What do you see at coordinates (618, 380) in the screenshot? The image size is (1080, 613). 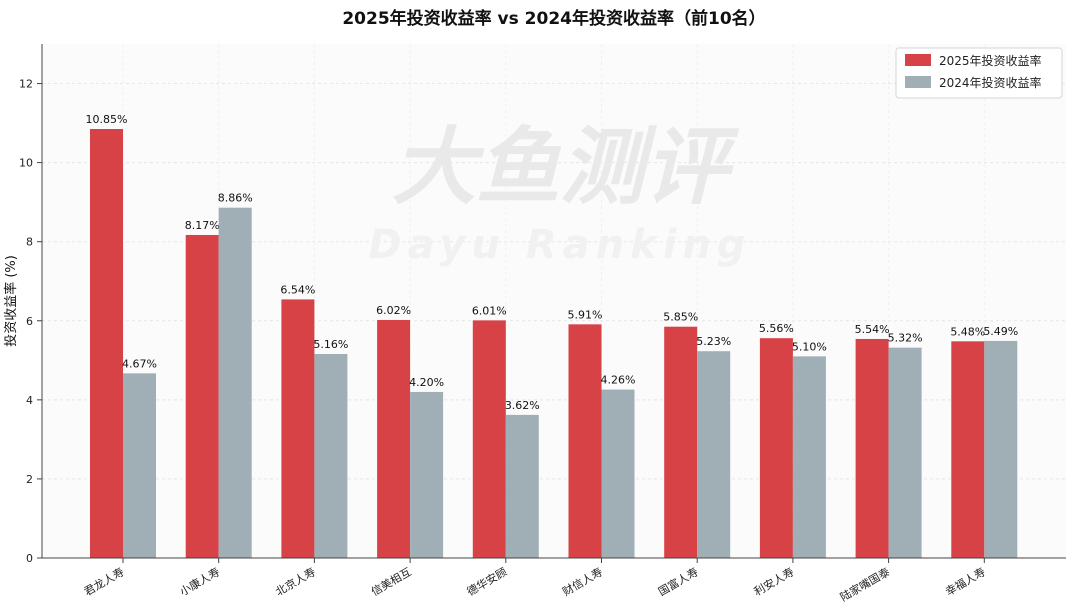 I see `data-label: 4.26%` at bounding box center [618, 380].